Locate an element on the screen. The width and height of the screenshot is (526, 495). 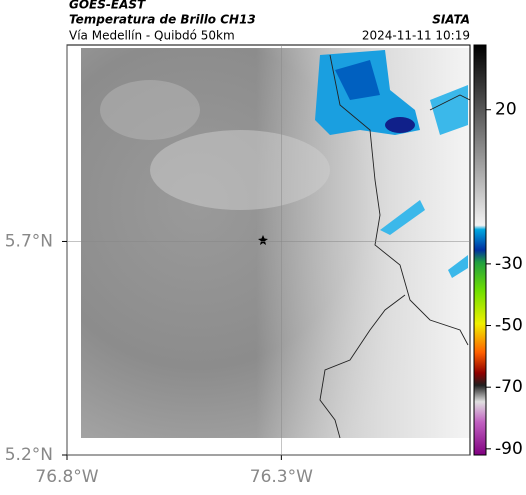
x-tick-label: 76.8°W is located at coordinates (66, 477).